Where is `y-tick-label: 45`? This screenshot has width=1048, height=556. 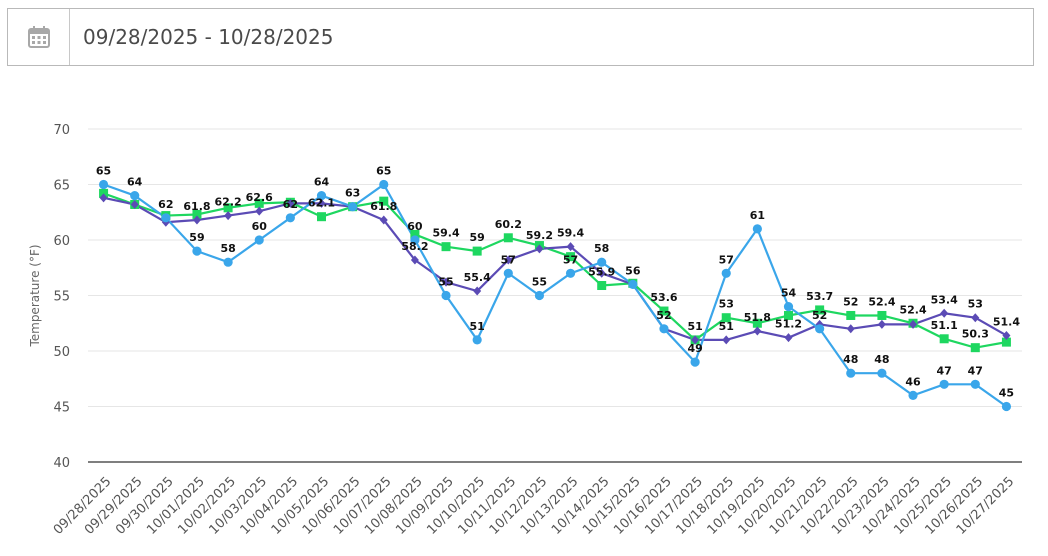
y-tick-label: 45 is located at coordinates (61, 408).